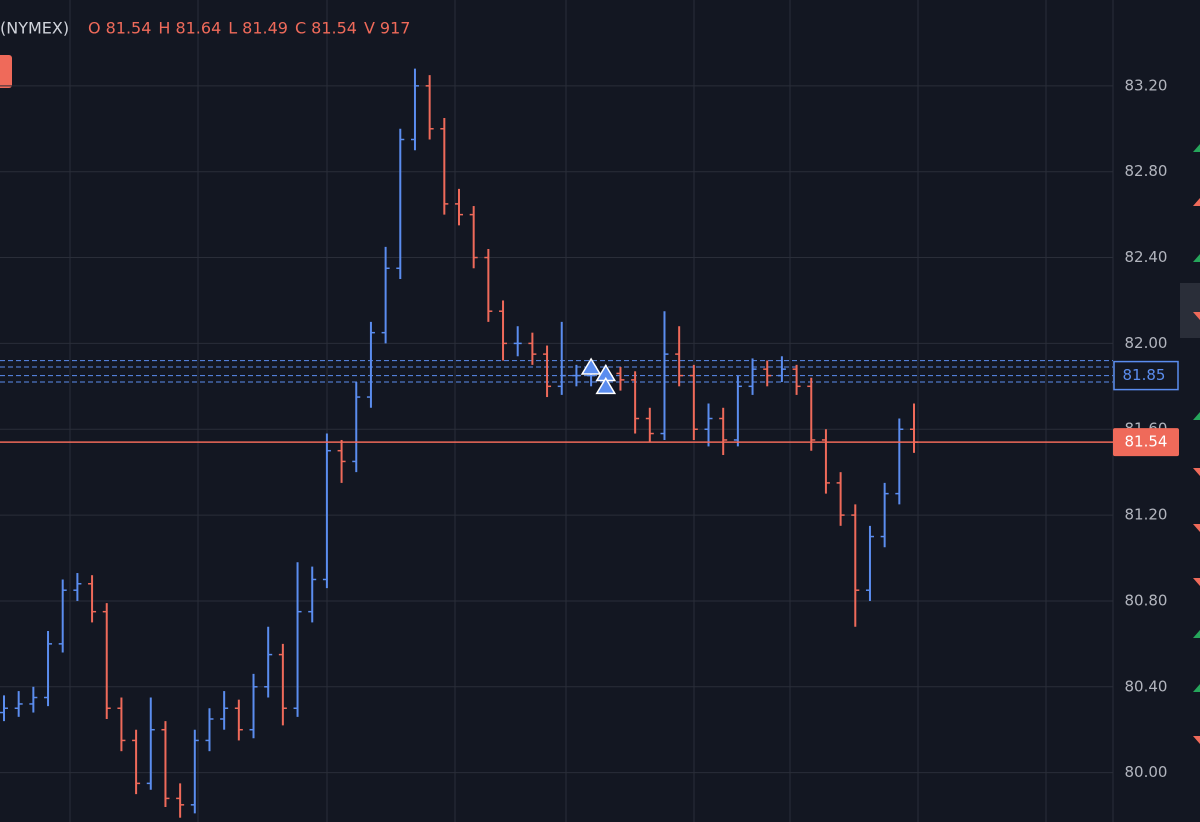  What do you see at coordinates (300, 28) in the screenshot?
I see `legend-label: C` at bounding box center [300, 28].